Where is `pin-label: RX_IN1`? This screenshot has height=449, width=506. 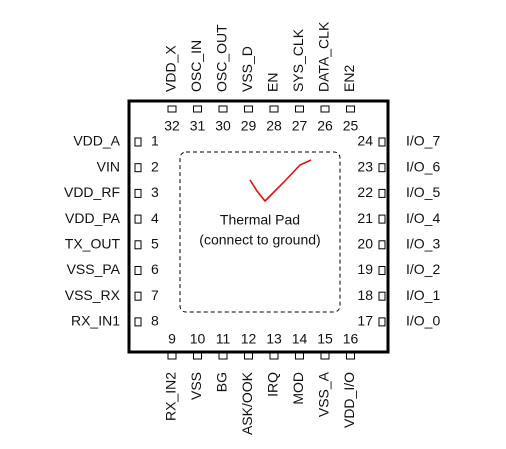 pin-label: RX_IN1 is located at coordinates (95, 321).